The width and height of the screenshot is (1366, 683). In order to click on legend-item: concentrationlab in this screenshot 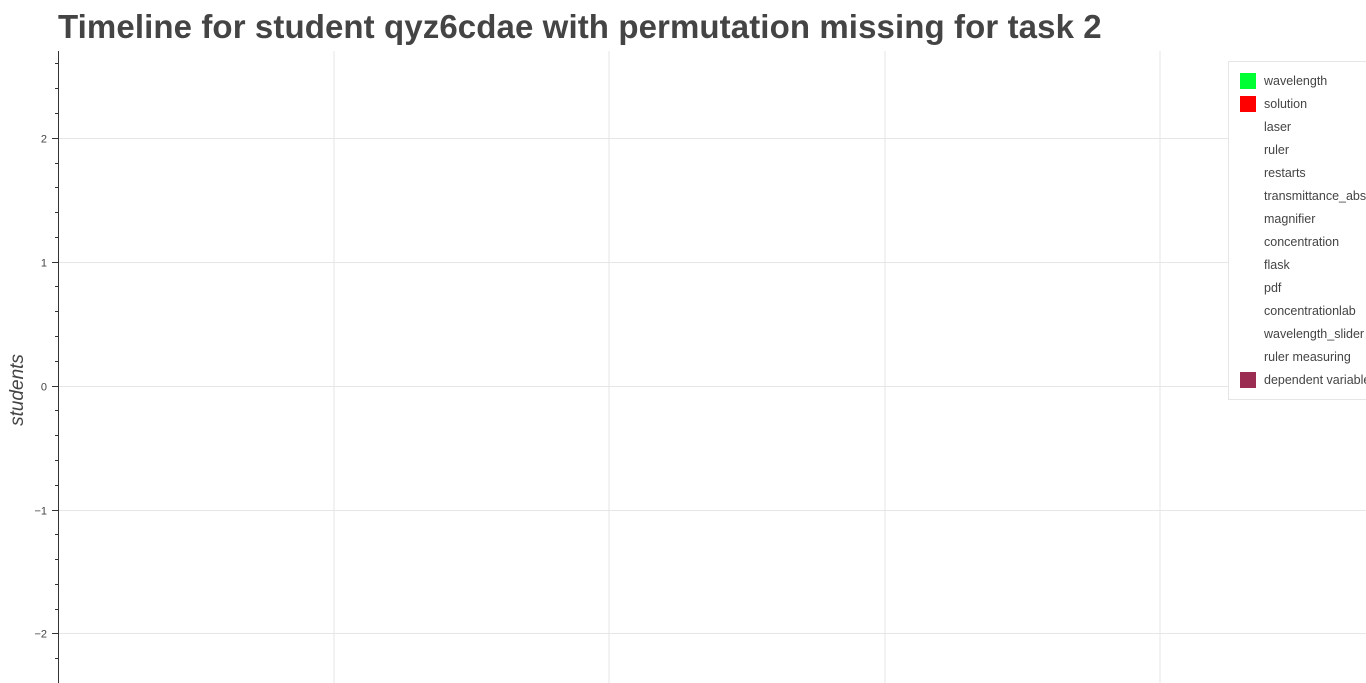, I will do `click(1298, 311)`.